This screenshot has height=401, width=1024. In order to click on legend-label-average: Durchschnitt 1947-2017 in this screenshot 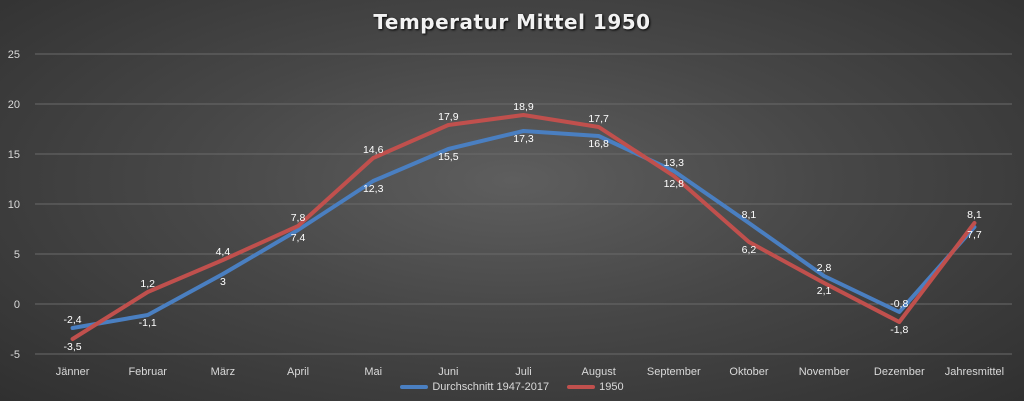, I will do `click(491, 387)`.